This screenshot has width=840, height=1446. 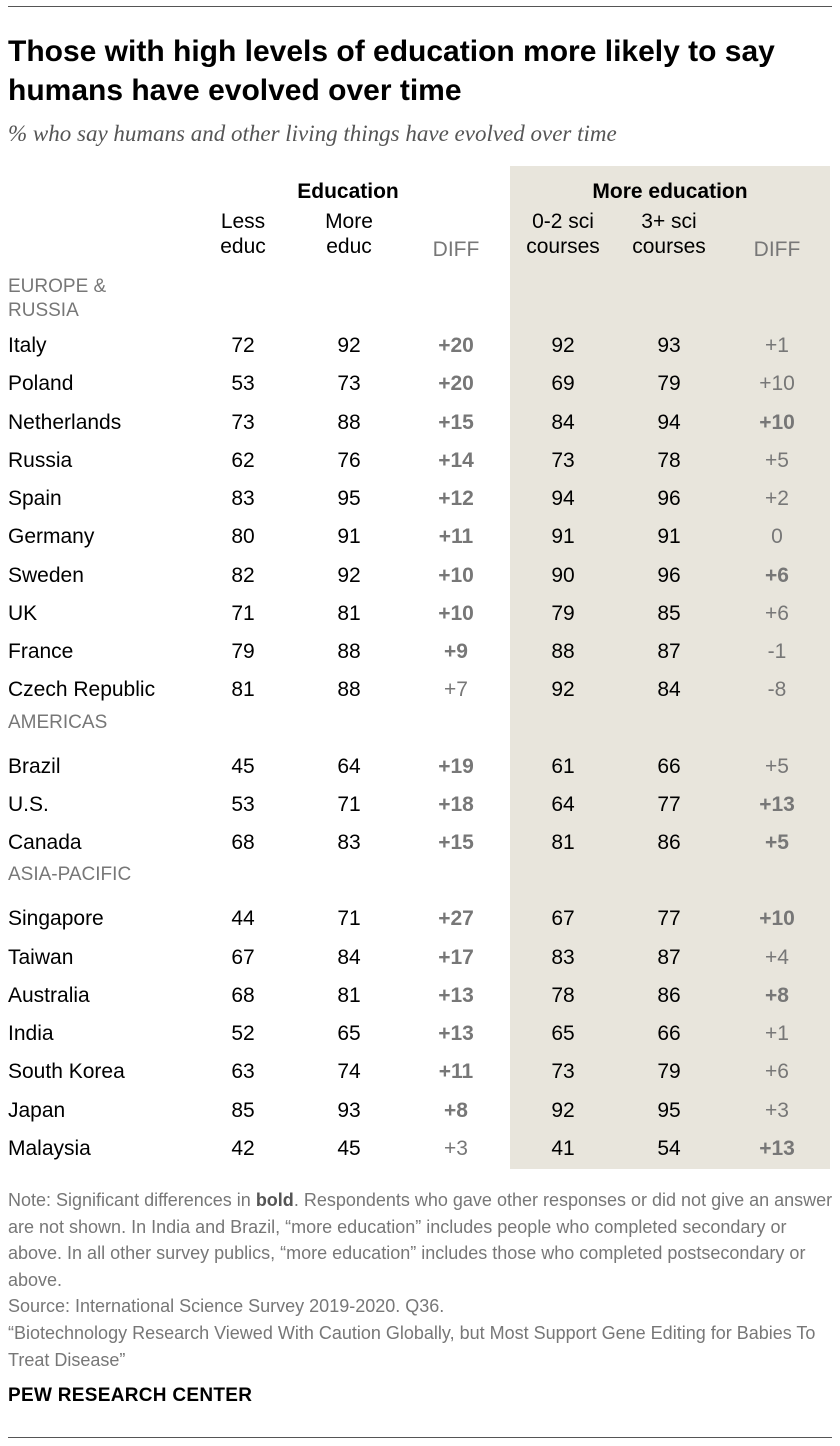 I want to click on cell-diff-educ: +27, so click(x=456, y=919).